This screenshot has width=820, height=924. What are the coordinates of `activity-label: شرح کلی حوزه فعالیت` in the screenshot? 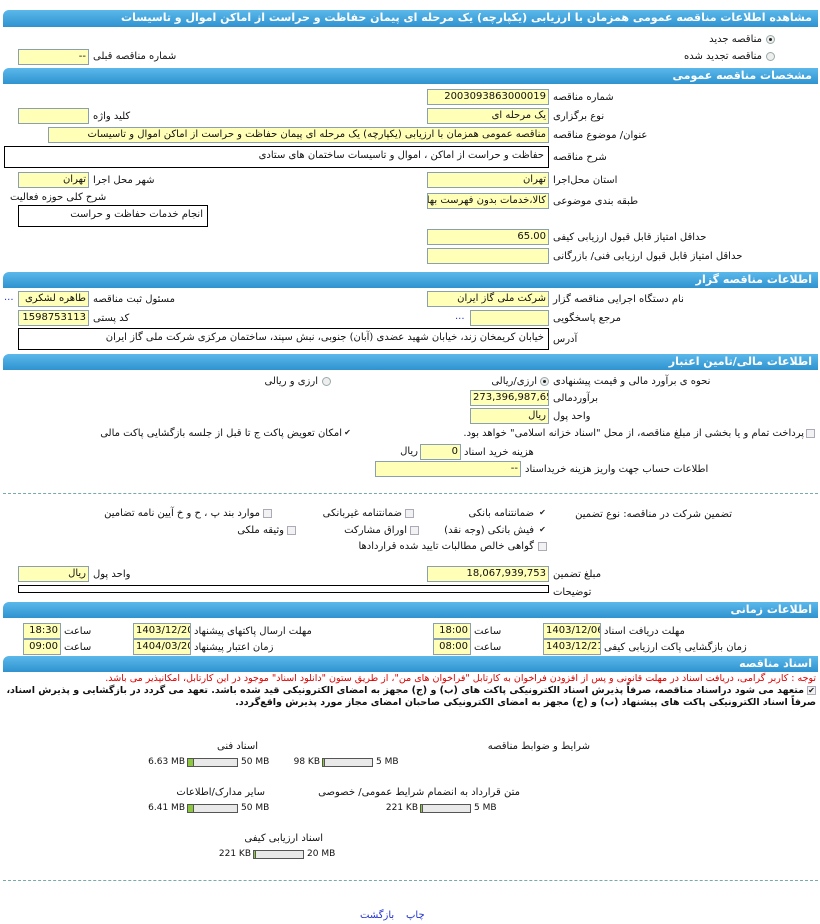 It's located at (58, 197).